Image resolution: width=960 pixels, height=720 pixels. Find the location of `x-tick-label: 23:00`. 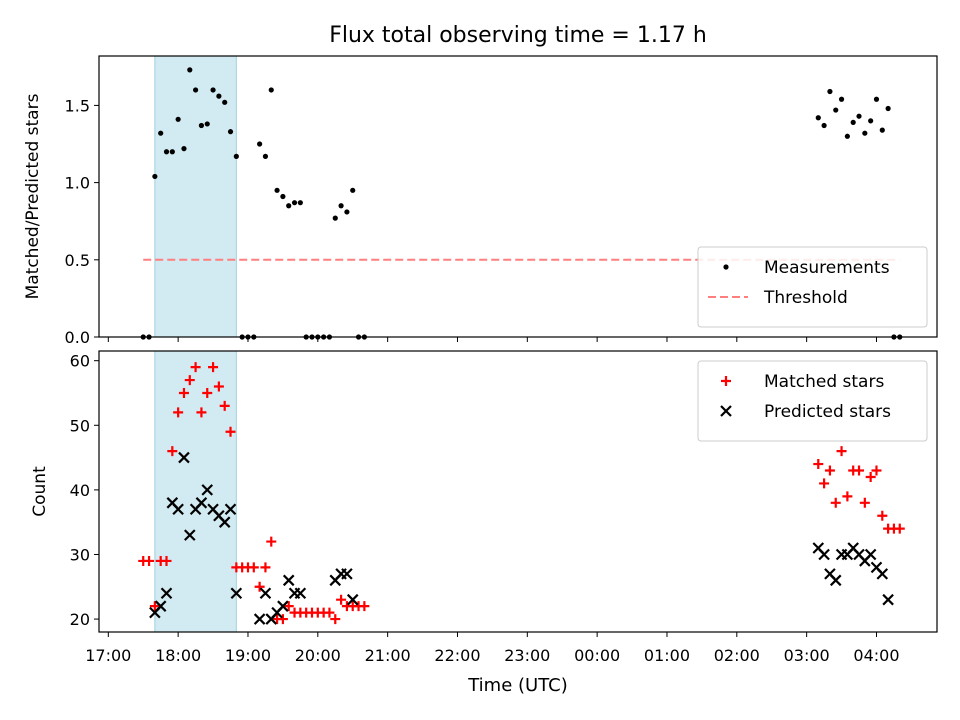

x-tick-label: 23:00 is located at coordinates (527, 655).